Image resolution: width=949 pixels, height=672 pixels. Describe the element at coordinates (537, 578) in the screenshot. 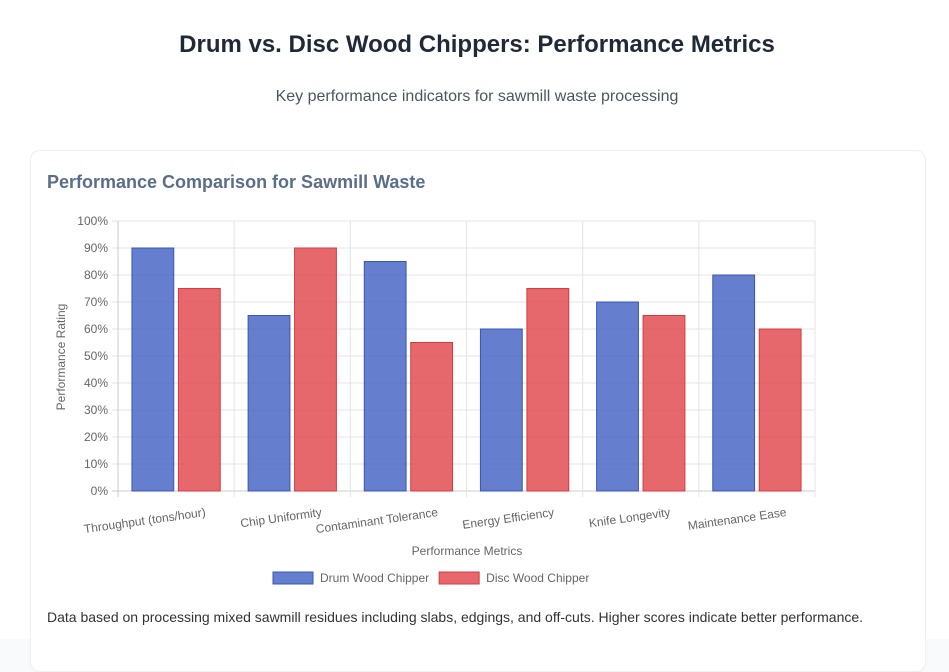

I see `legend-label: Disc Wood Chipper` at that location.